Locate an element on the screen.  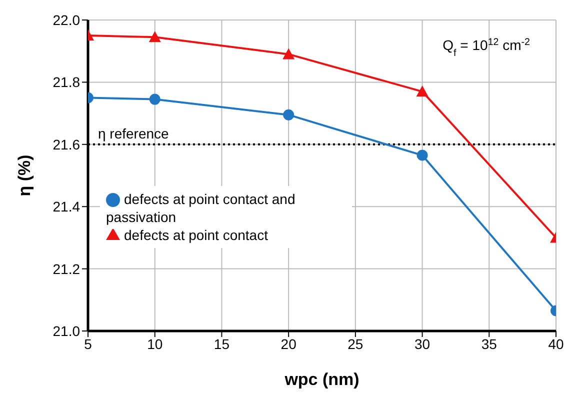
x-tick-label: 25 is located at coordinates (356, 344).